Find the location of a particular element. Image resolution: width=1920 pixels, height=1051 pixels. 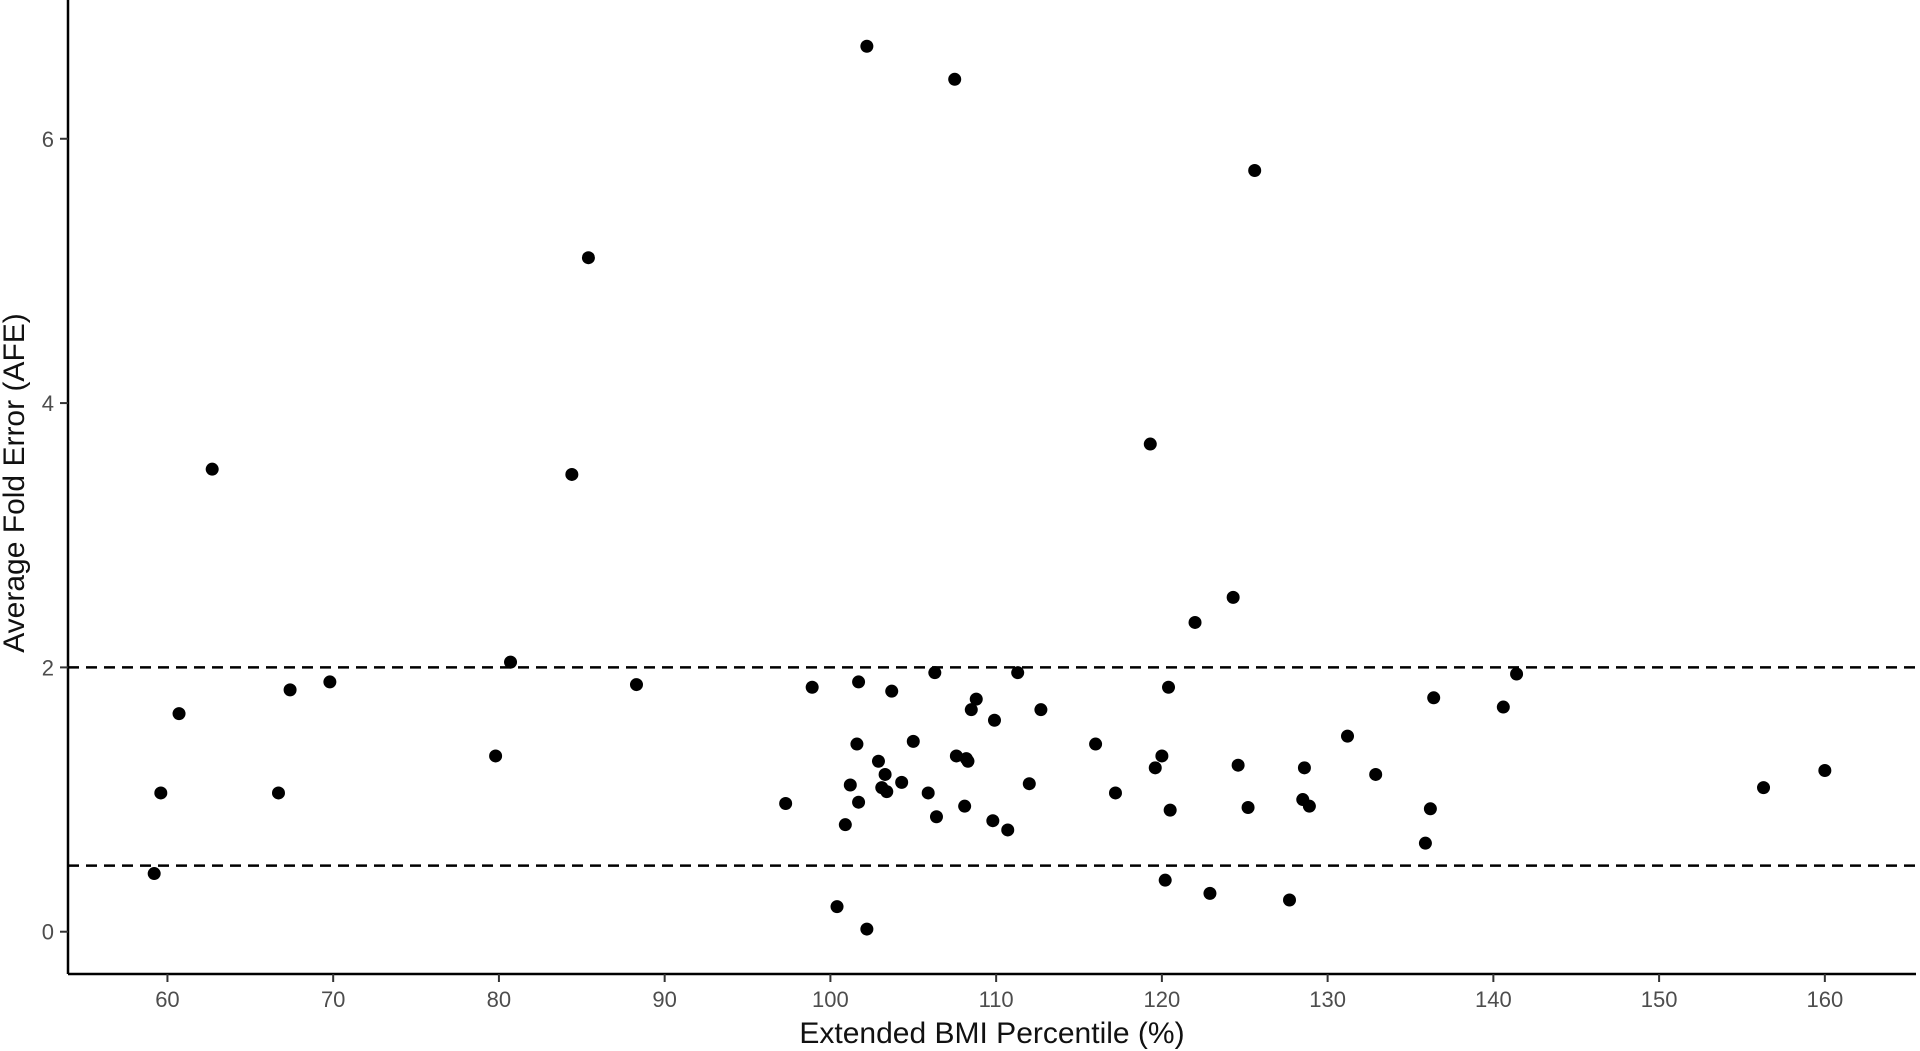

x-tick-label: 120 is located at coordinates (1162, 999).